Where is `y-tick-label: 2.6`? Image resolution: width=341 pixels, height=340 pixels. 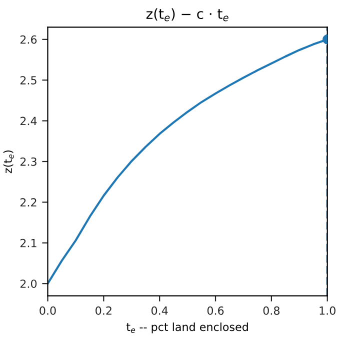 y-tick-label: 2.6 is located at coordinates (28, 39).